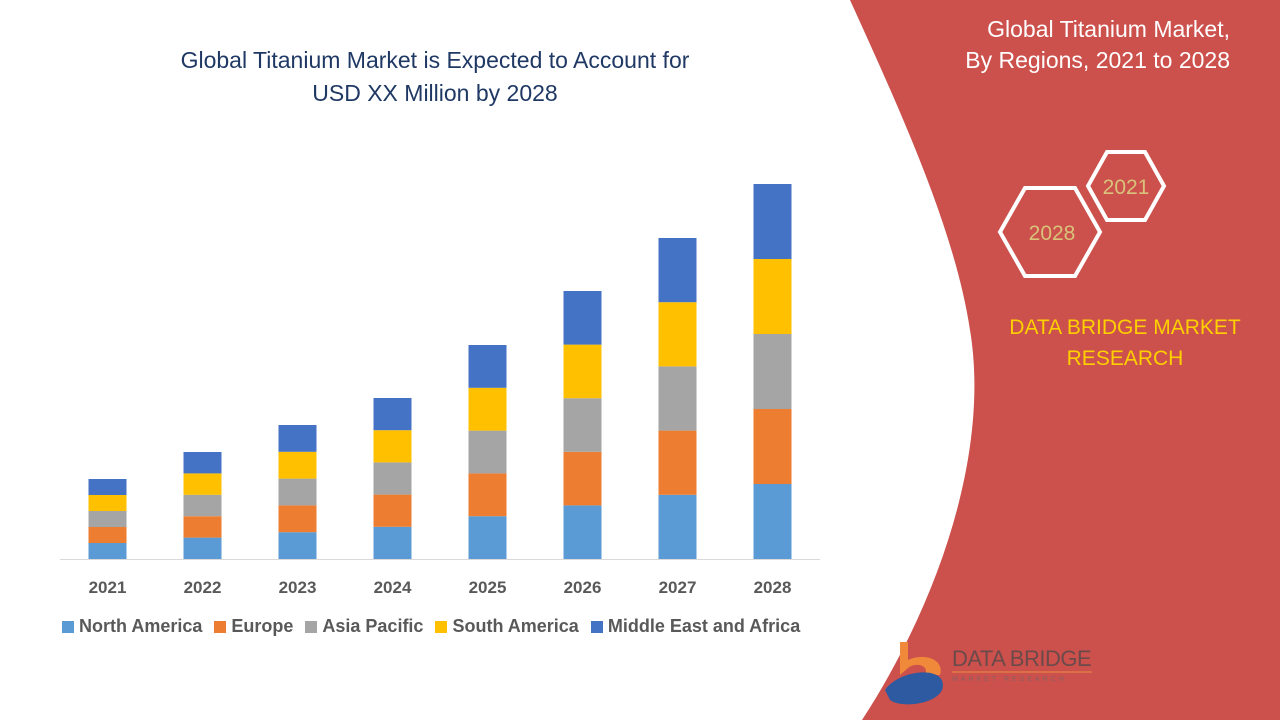 The height and width of the screenshot is (720, 1280). What do you see at coordinates (107, 519) in the screenshot?
I see `bar-segment-2021-asia-pacific` at bounding box center [107, 519].